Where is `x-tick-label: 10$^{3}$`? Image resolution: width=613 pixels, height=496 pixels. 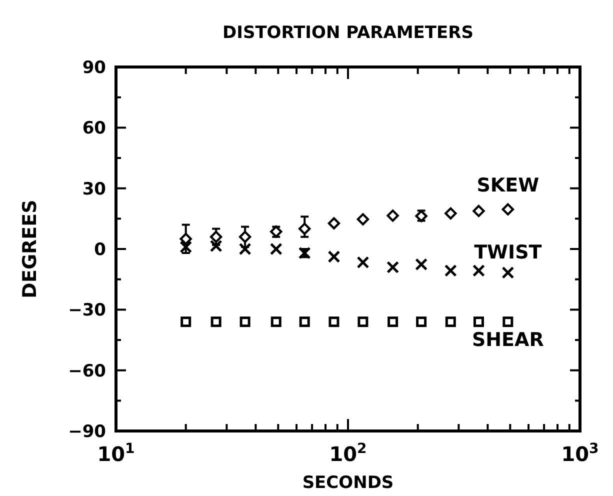
x-tick-label: 10$^{3}$ is located at coordinates (580, 453).